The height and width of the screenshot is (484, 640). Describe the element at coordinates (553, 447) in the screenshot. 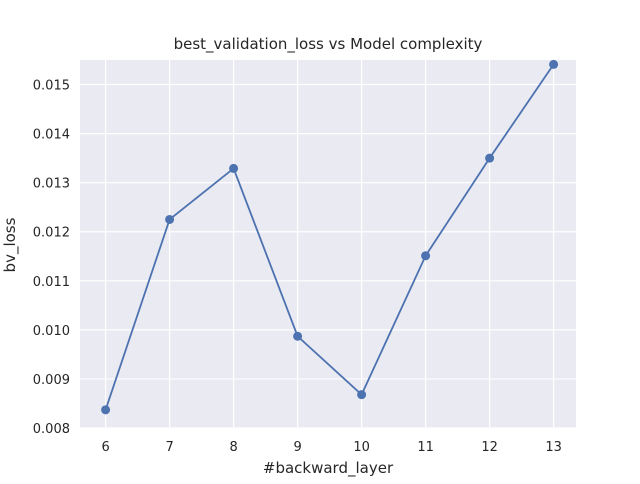

I see `x-tick-label: 13` at that location.